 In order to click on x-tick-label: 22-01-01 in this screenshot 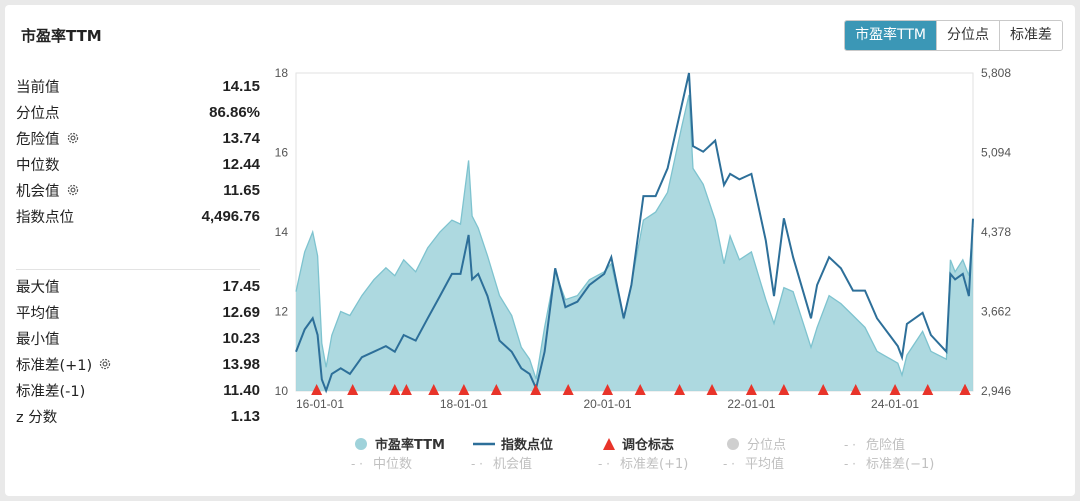, I will do `click(751, 404)`.